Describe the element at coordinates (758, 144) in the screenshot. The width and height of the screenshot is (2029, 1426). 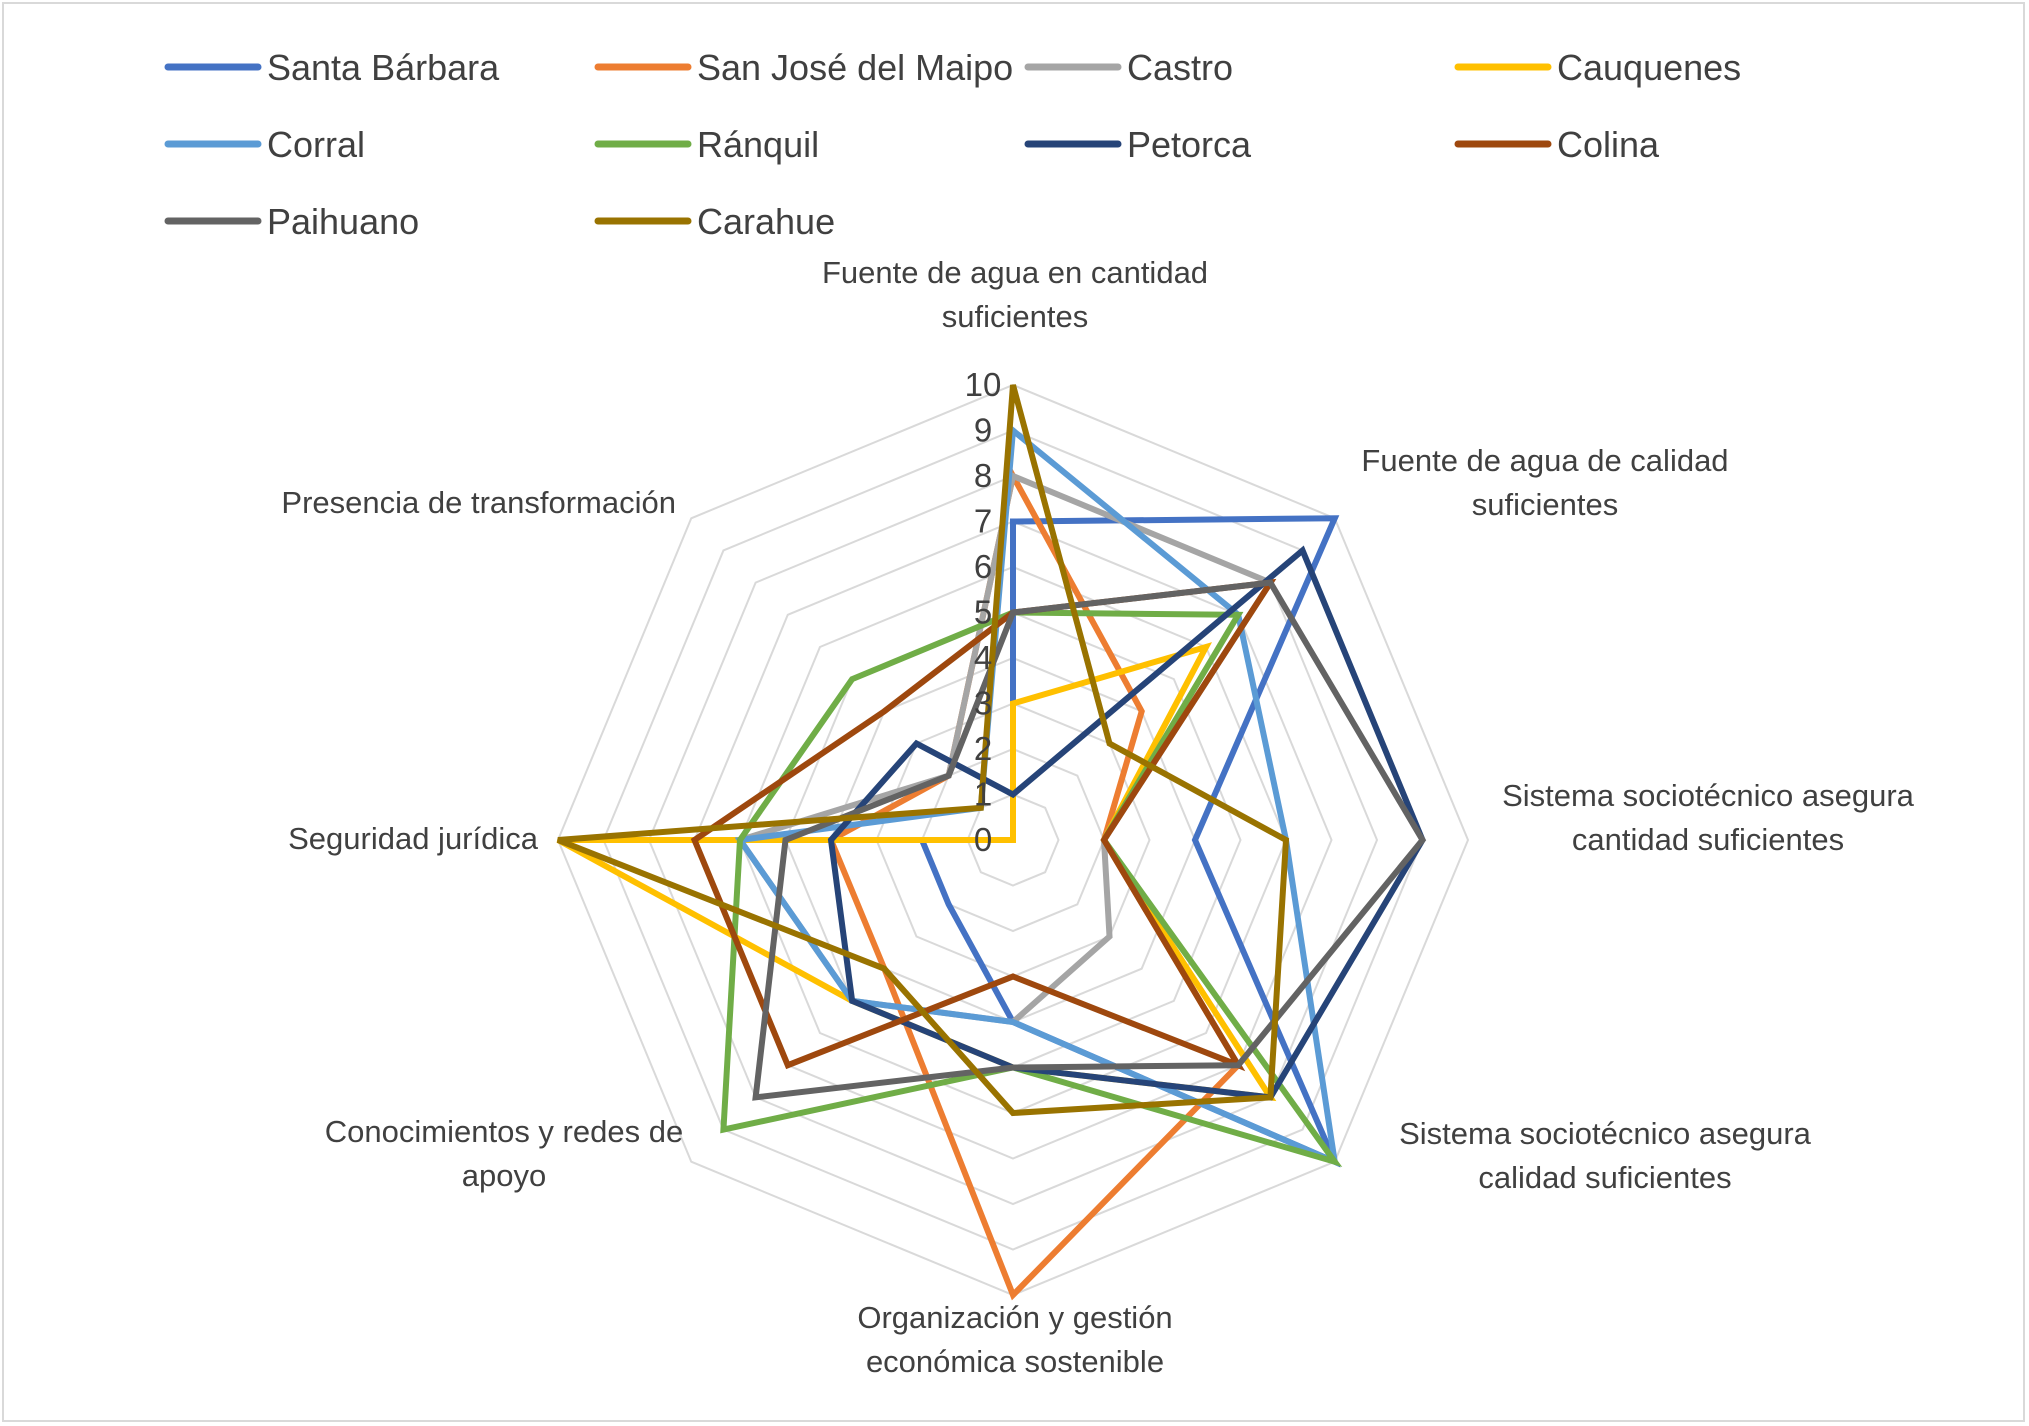
I see `legend-label-5: Ránquil` at that location.